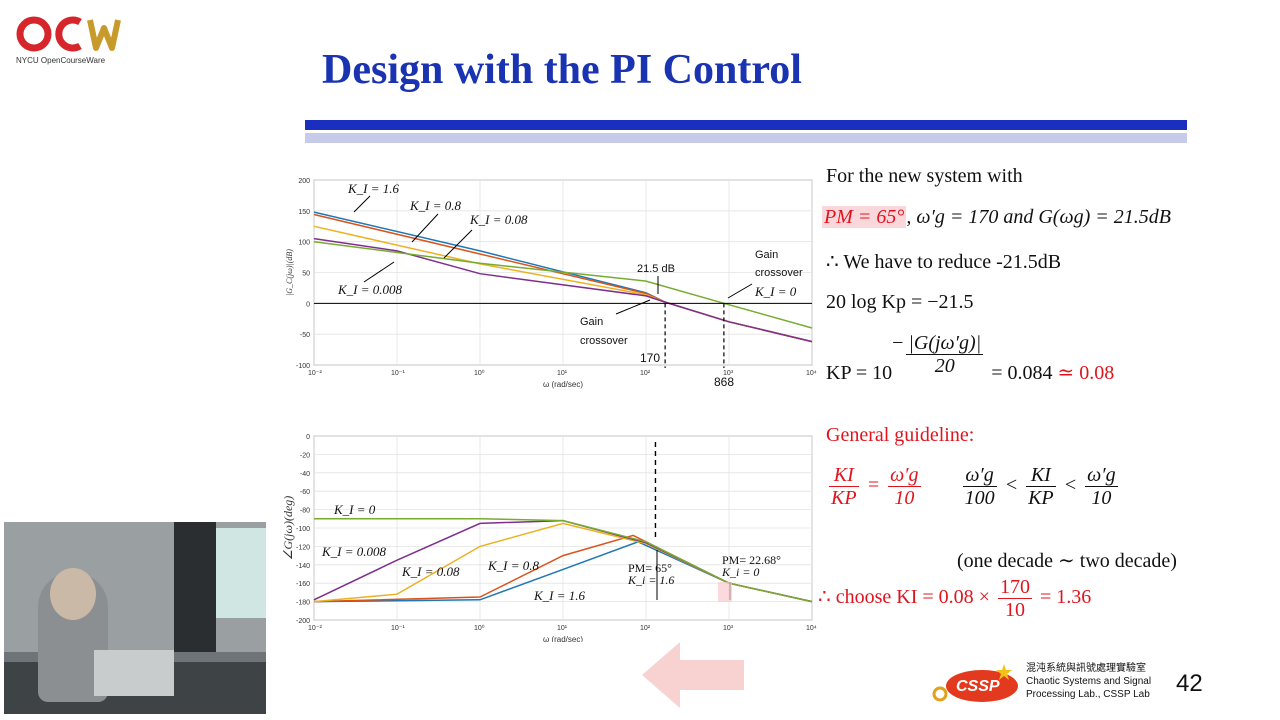  What do you see at coordinates (305, 492) in the screenshot?
I see `y-tick-1-3: -60` at bounding box center [305, 492].